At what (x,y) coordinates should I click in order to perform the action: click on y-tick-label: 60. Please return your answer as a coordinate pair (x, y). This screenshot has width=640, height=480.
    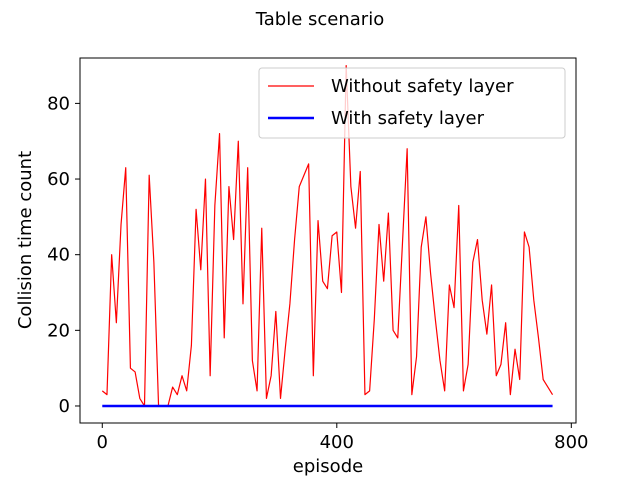
    Looking at the image, I should click on (58, 179).